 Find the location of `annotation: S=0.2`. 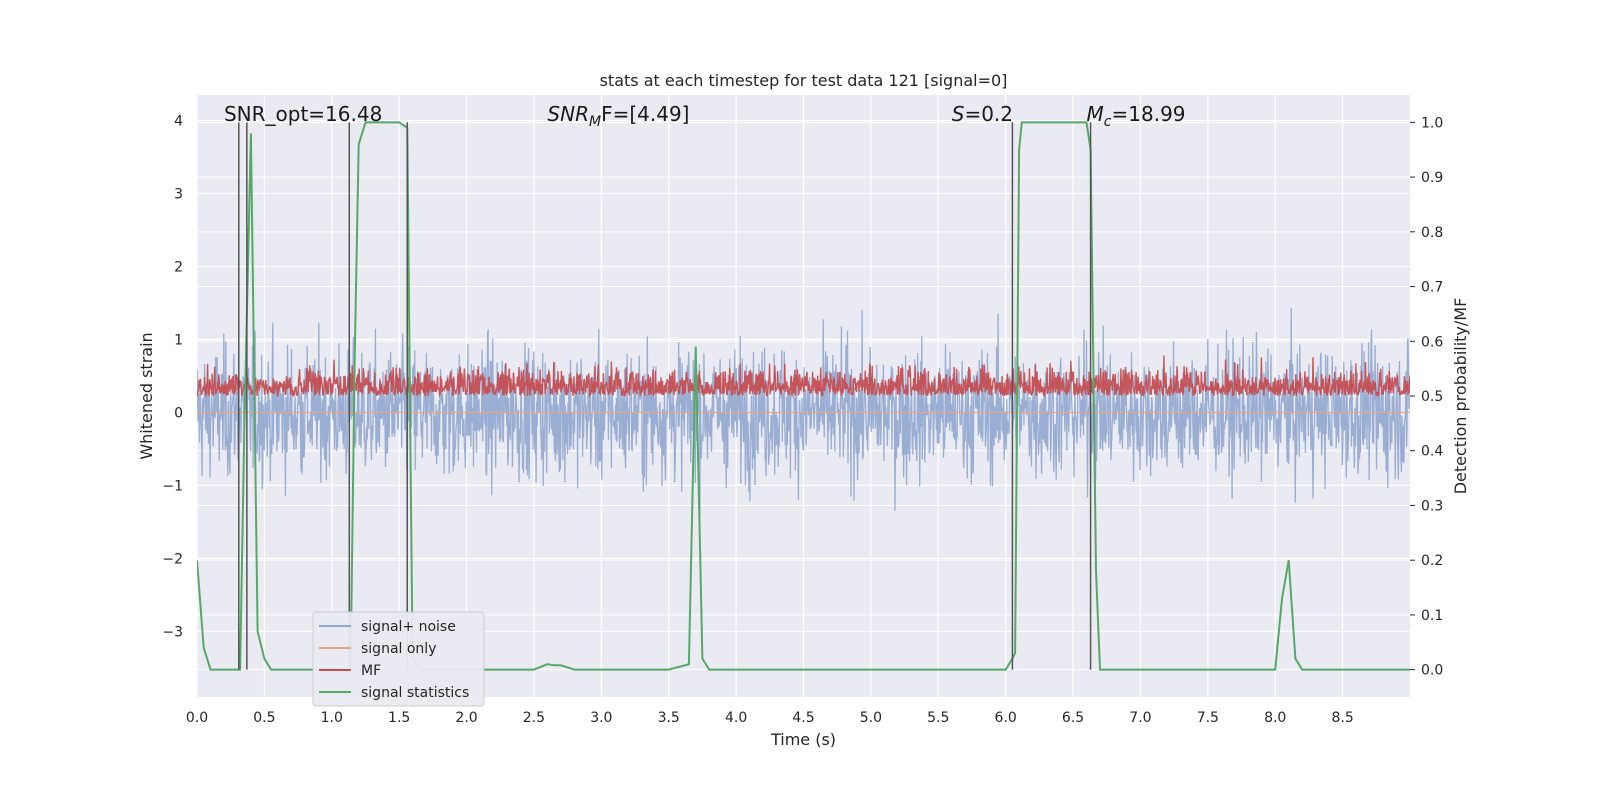

annotation: S=0.2 is located at coordinates (982, 114).